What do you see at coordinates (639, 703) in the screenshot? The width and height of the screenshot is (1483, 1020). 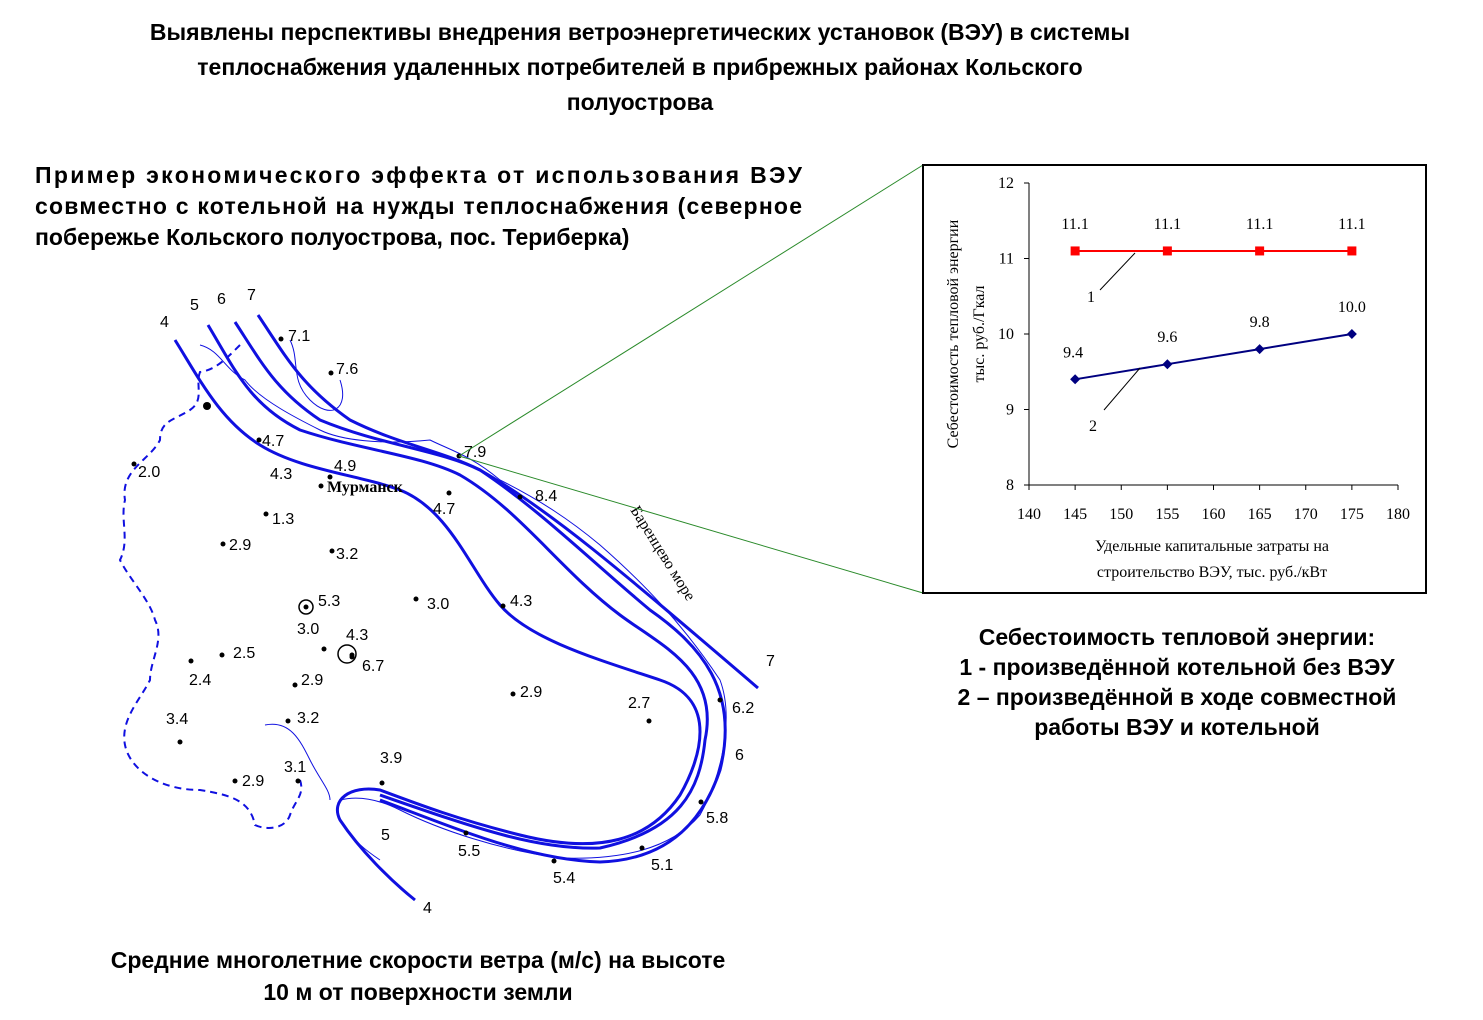 I see `station-value: 2.7` at bounding box center [639, 703].